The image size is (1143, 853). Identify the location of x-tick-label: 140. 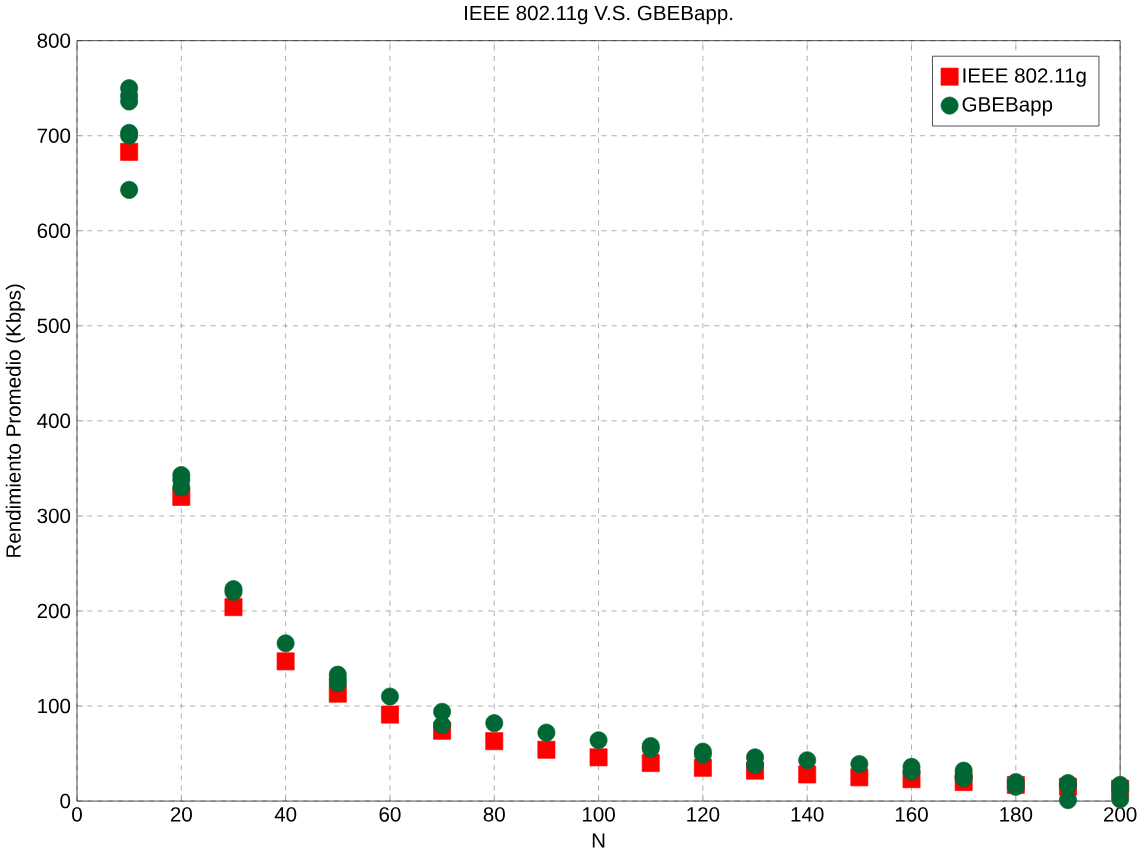
(807, 814).